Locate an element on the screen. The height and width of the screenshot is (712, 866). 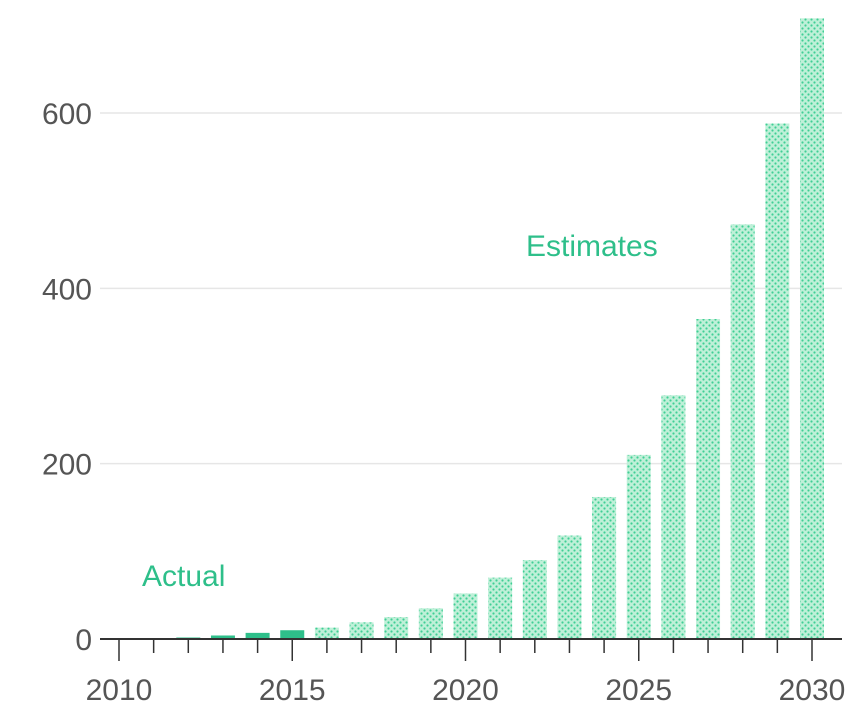
x-tick-label-2030: 2030 is located at coordinates (812, 690).